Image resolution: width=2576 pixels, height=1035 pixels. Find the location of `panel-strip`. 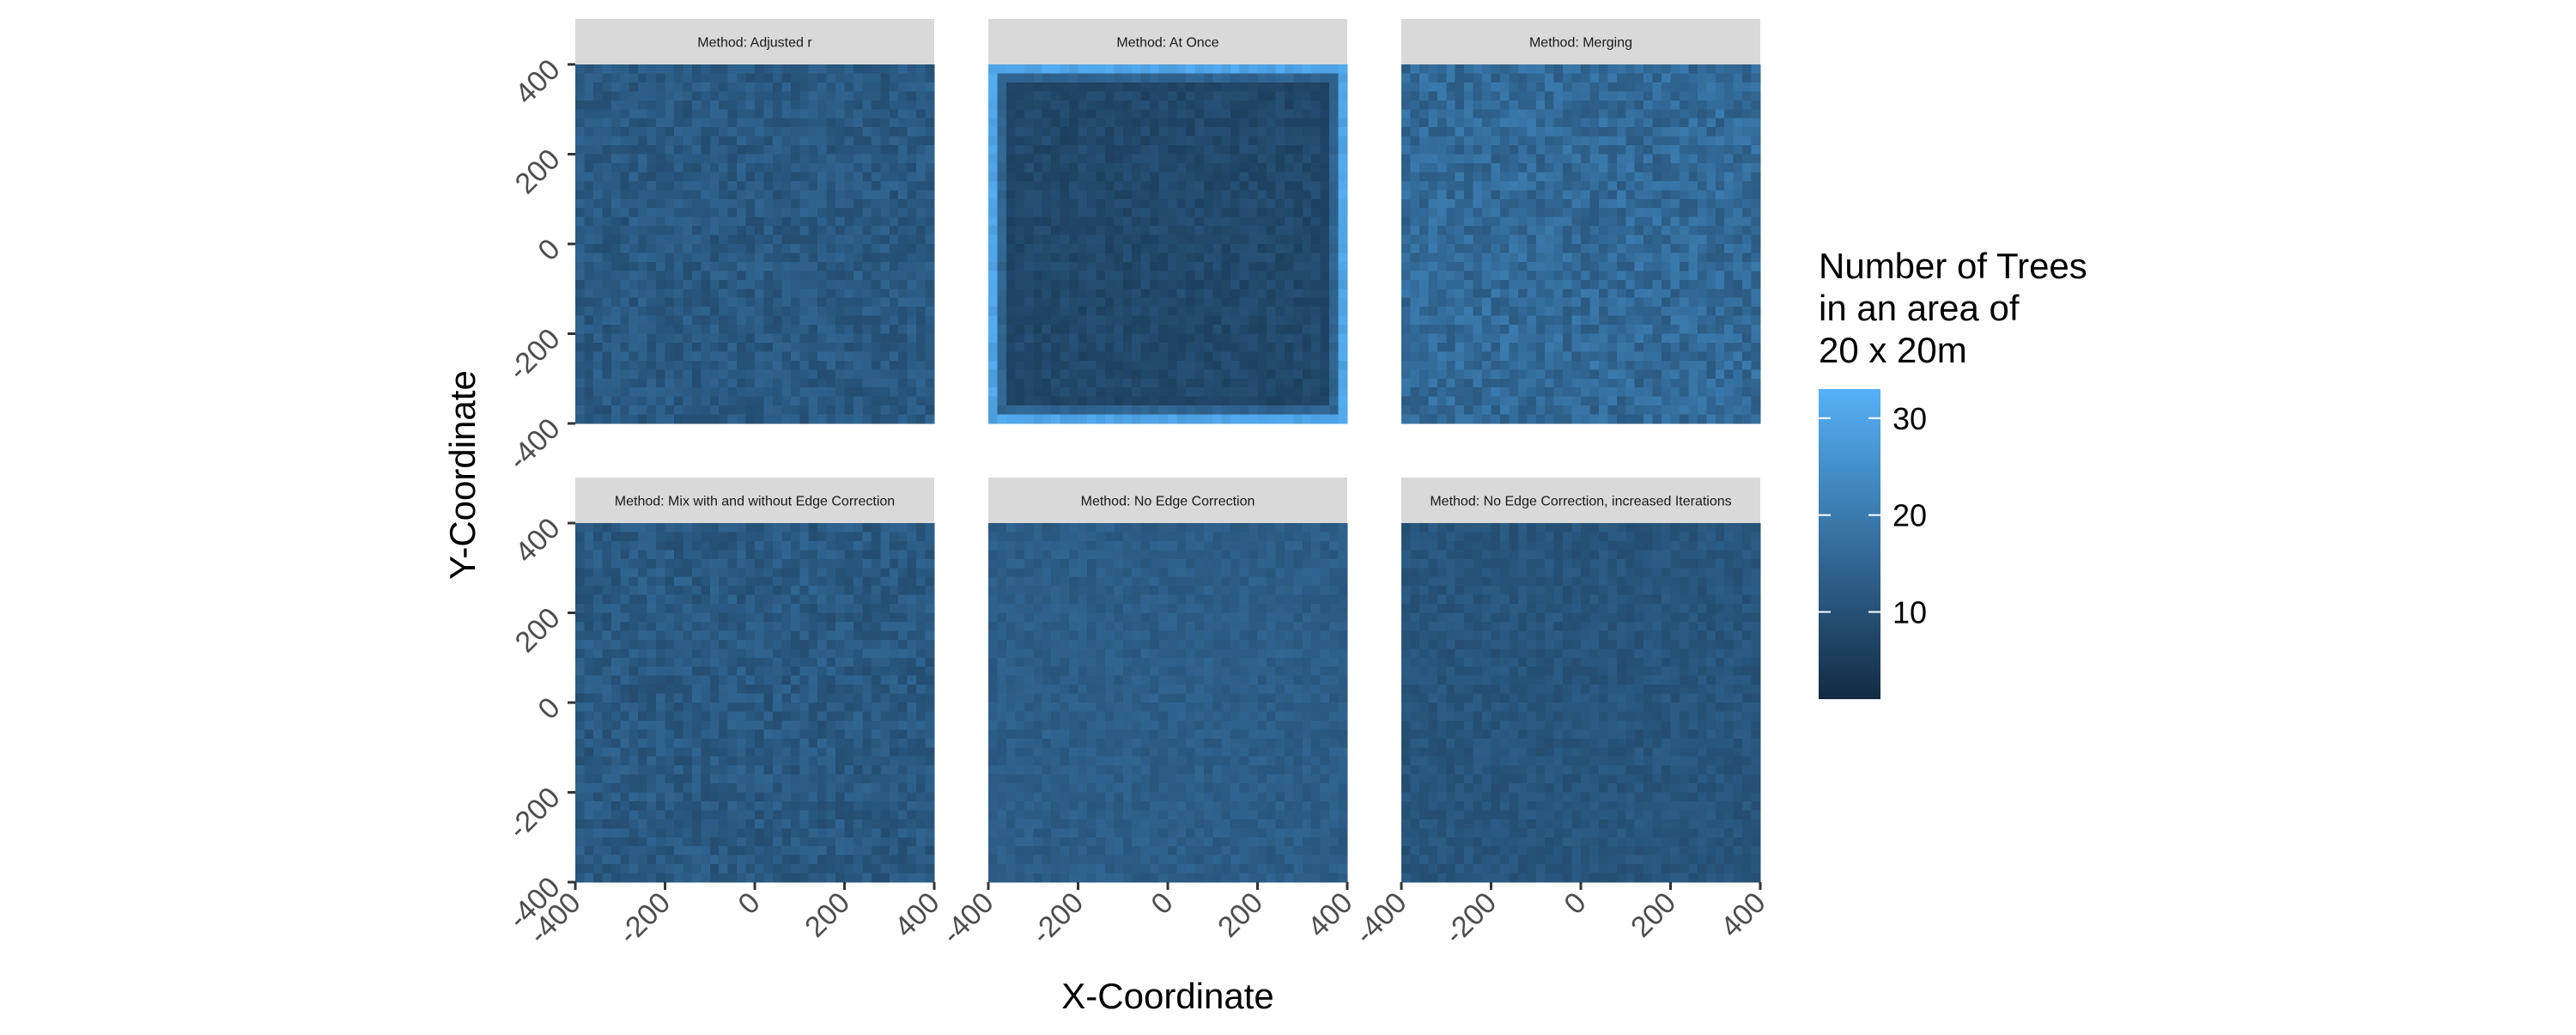

panel-strip is located at coordinates (1167, 41).